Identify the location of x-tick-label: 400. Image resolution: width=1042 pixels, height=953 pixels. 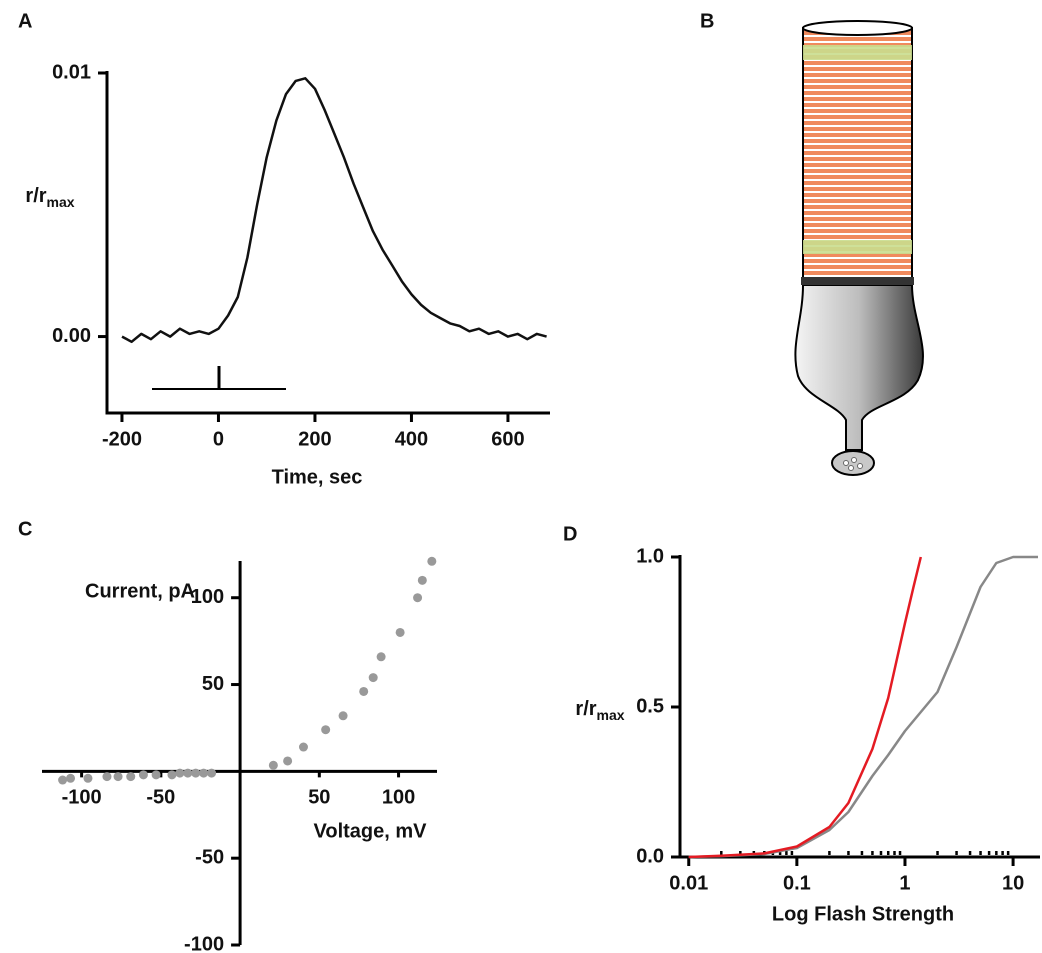
(411, 439).